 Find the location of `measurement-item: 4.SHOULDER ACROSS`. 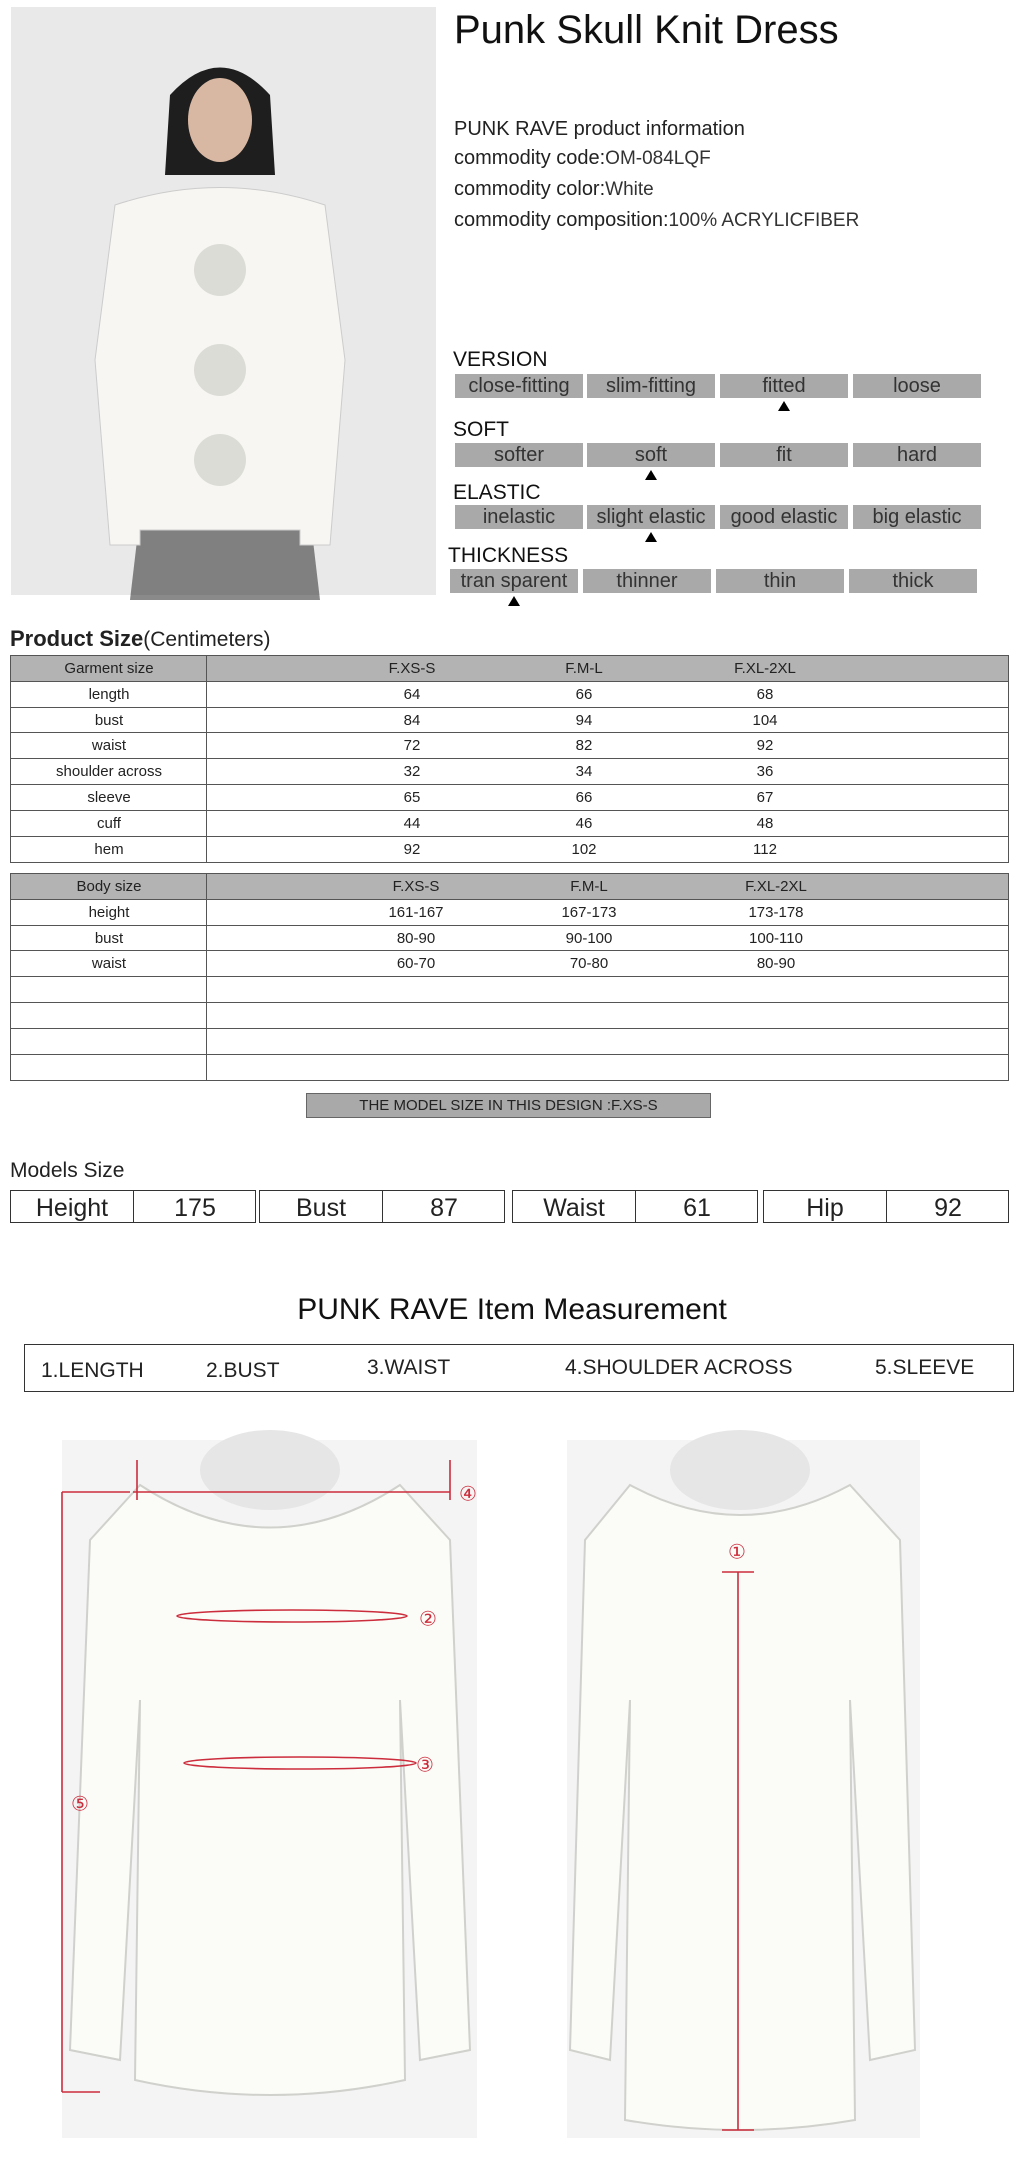

measurement-item: 4.SHOULDER ACROSS is located at coordinates (679, 1367).